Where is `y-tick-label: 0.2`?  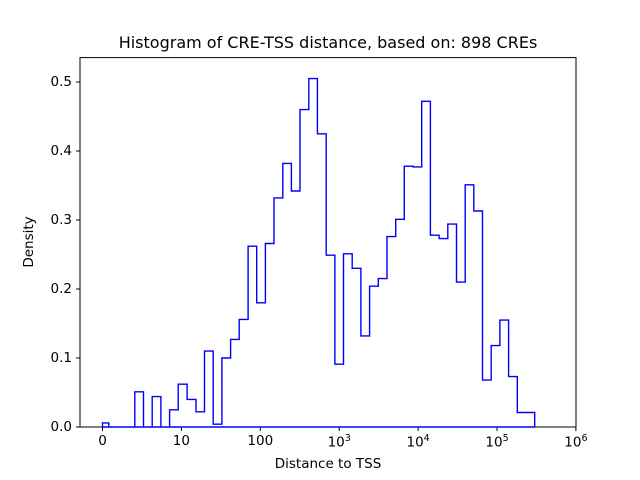 y-tick-label: 0.2 is located at coordinates (61, 289).